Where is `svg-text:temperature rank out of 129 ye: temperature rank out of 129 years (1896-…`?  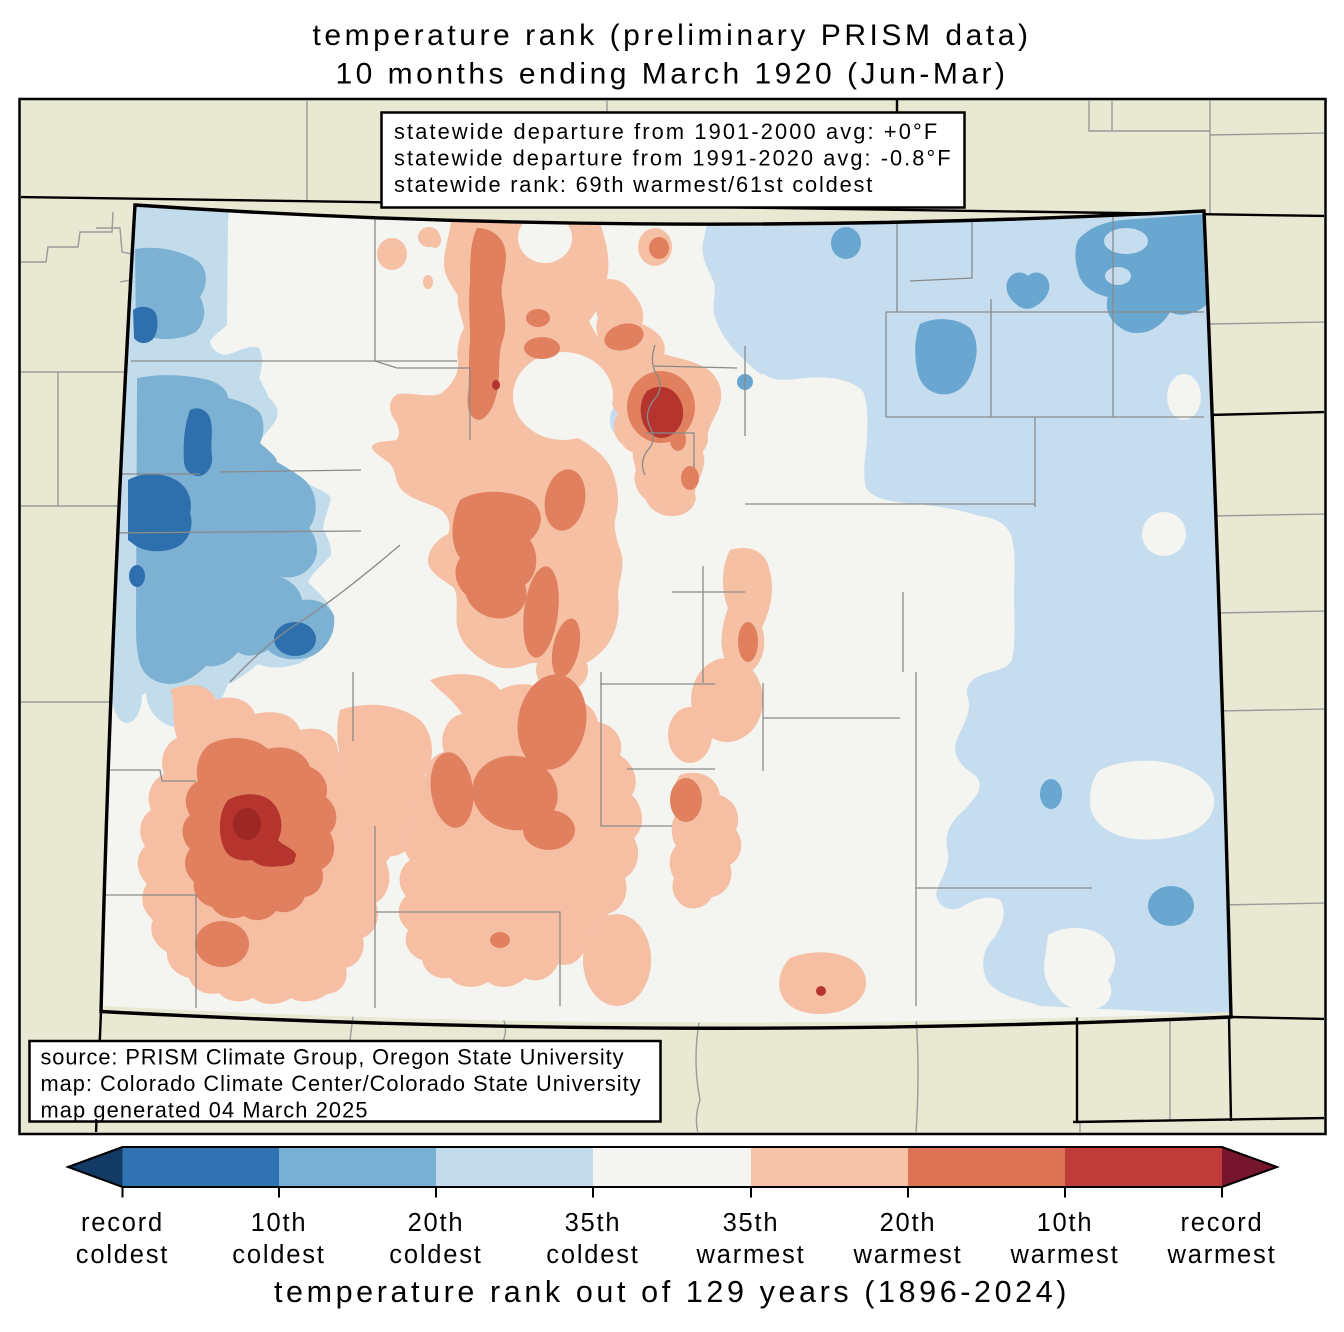
svg-text:temperature rank out of 129 ye: temperature rank out of 129 years (1896-… is located at coordinates (672, 1292).